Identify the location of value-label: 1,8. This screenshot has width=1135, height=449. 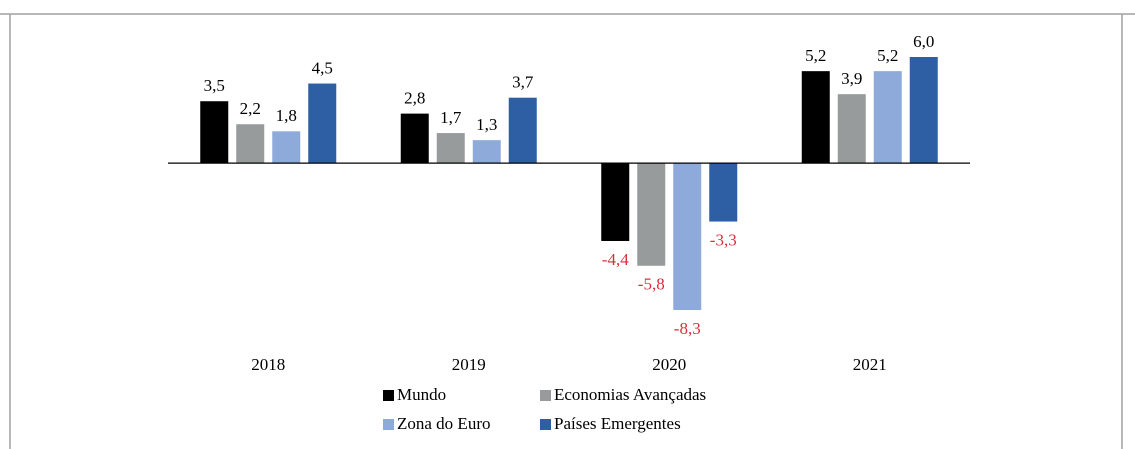
(286, 115).